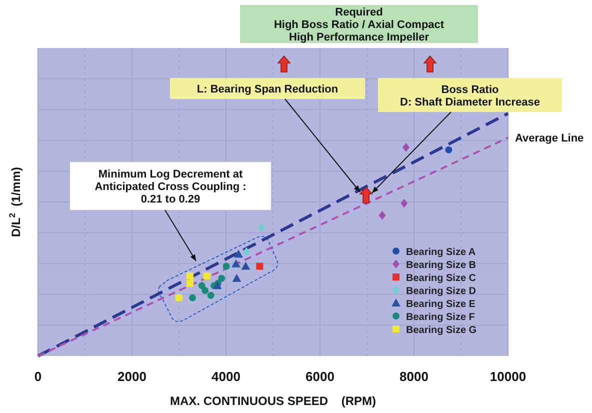 This screenshot has height=413, width=592. Describe the element at coordinates (549, 138) in the screenshot. I see `series-label: Average Line` at that location.